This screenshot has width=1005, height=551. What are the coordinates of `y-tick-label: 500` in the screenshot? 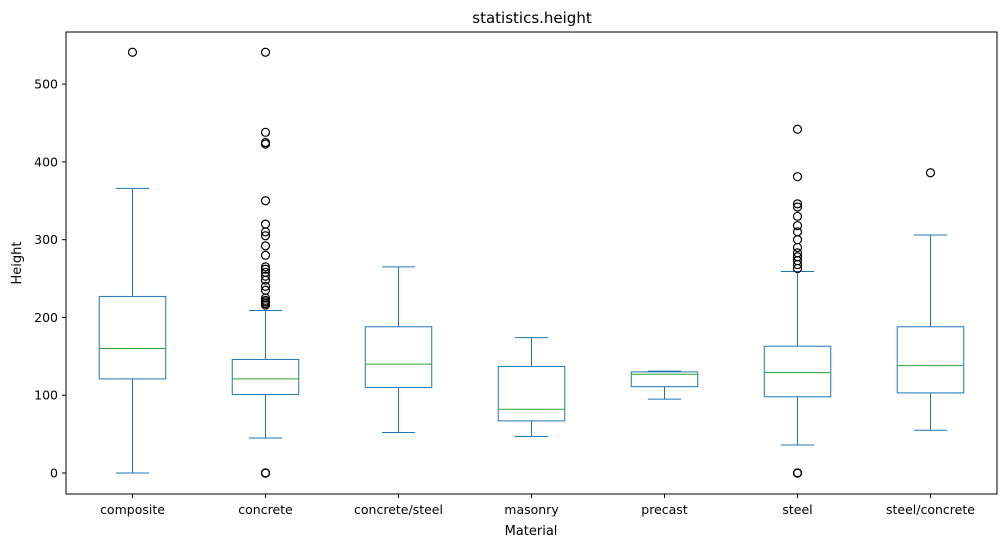 It's located at (46, 84).